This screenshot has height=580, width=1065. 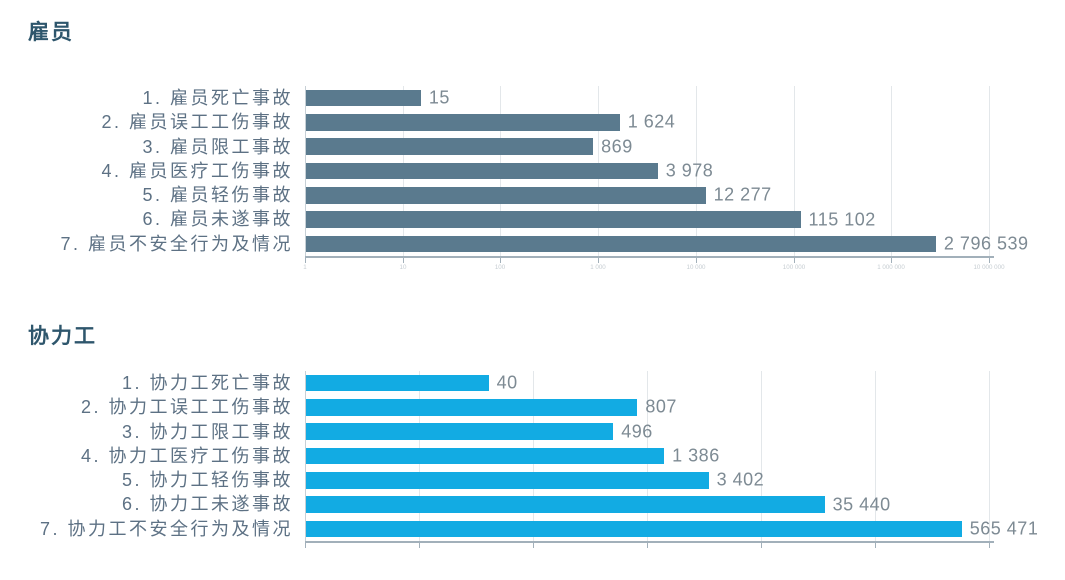 I want to click on value-label: 115 102, so click(x=842, y=219).